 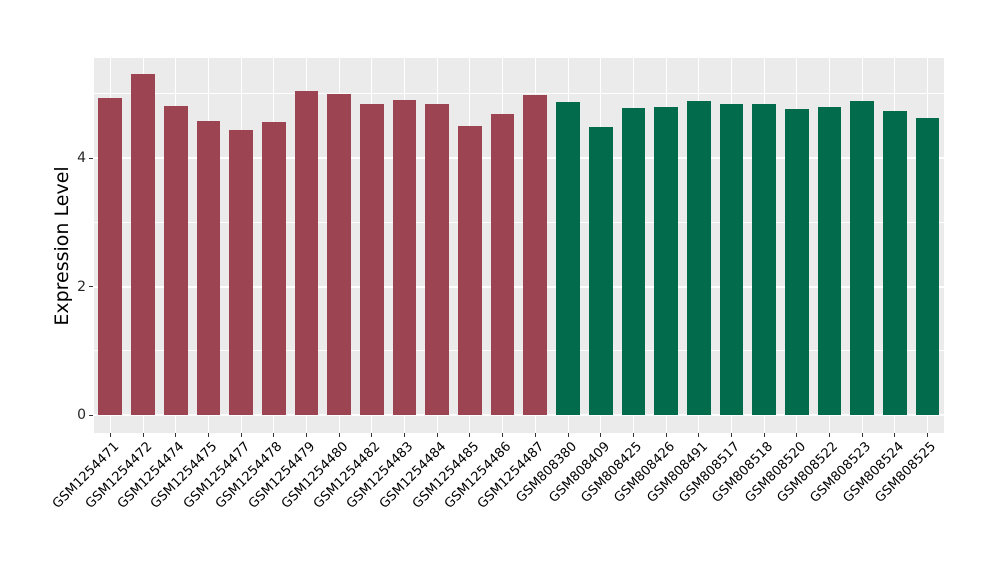 What do you see at coordinates (81, 158) in the screenshot?
I see `y-tick-label: 4` at bounding box center [81, 158].